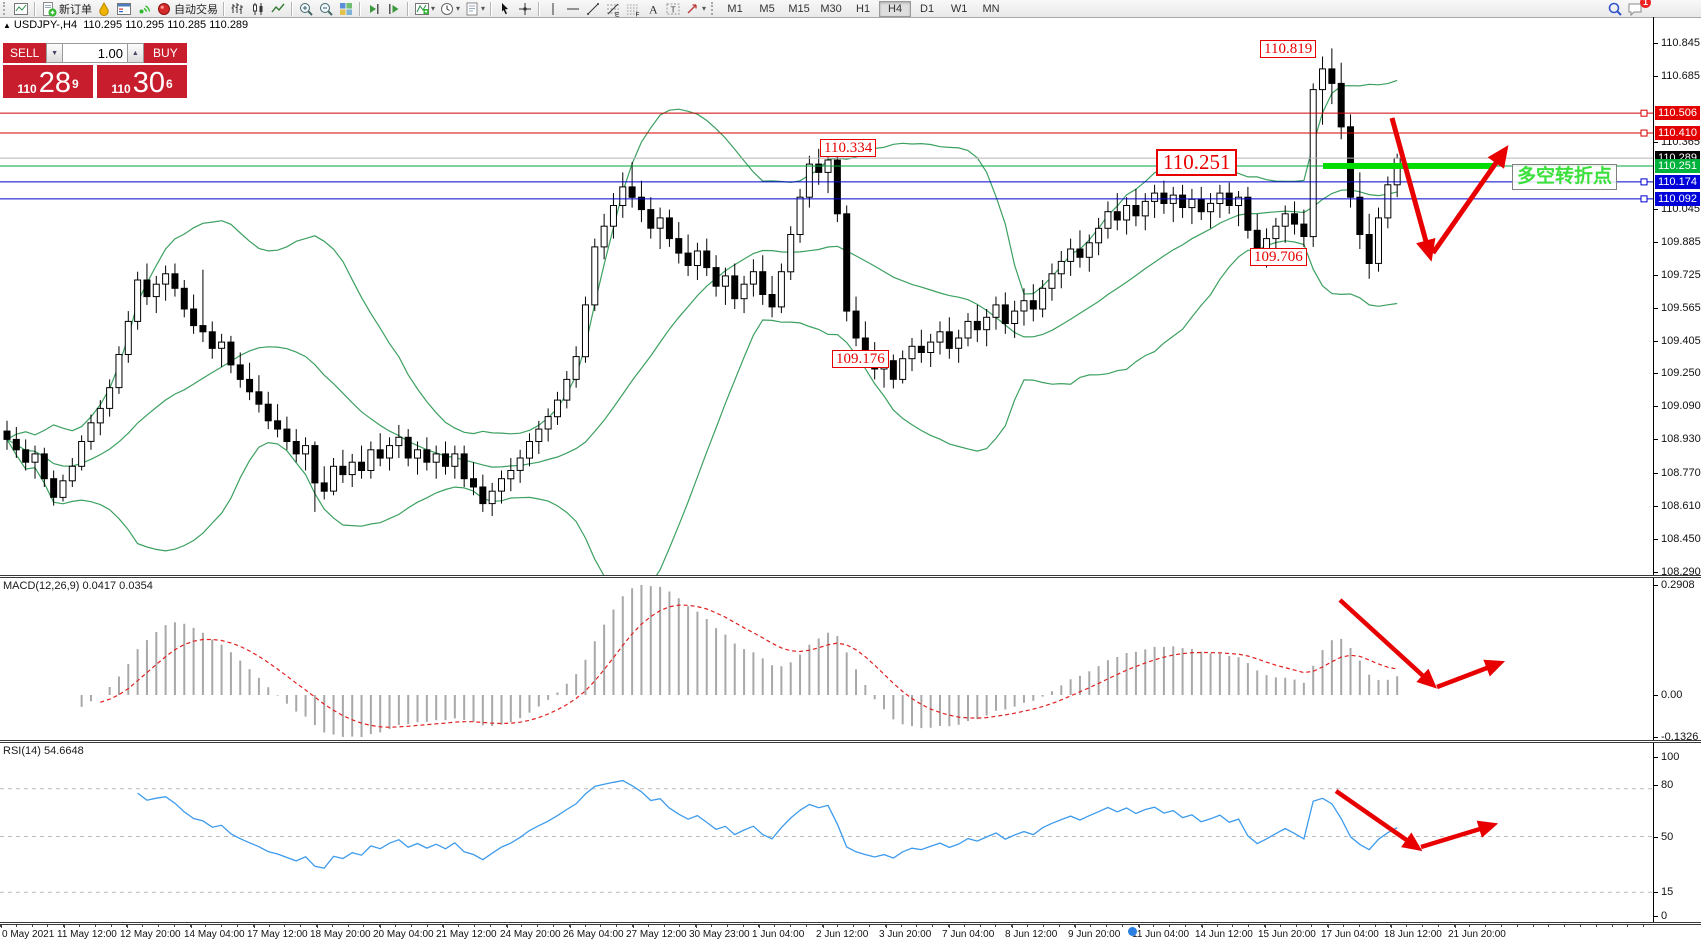 The image size is (1701, 942). I want to click on timeframe-button-h1: H1, so click(863, 8).